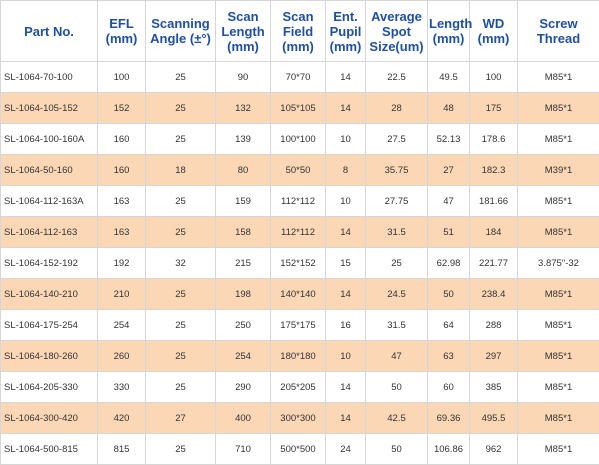 The image size is (599, 465). I want to click on cell-scan-field: 140*140, so click(298, 294).